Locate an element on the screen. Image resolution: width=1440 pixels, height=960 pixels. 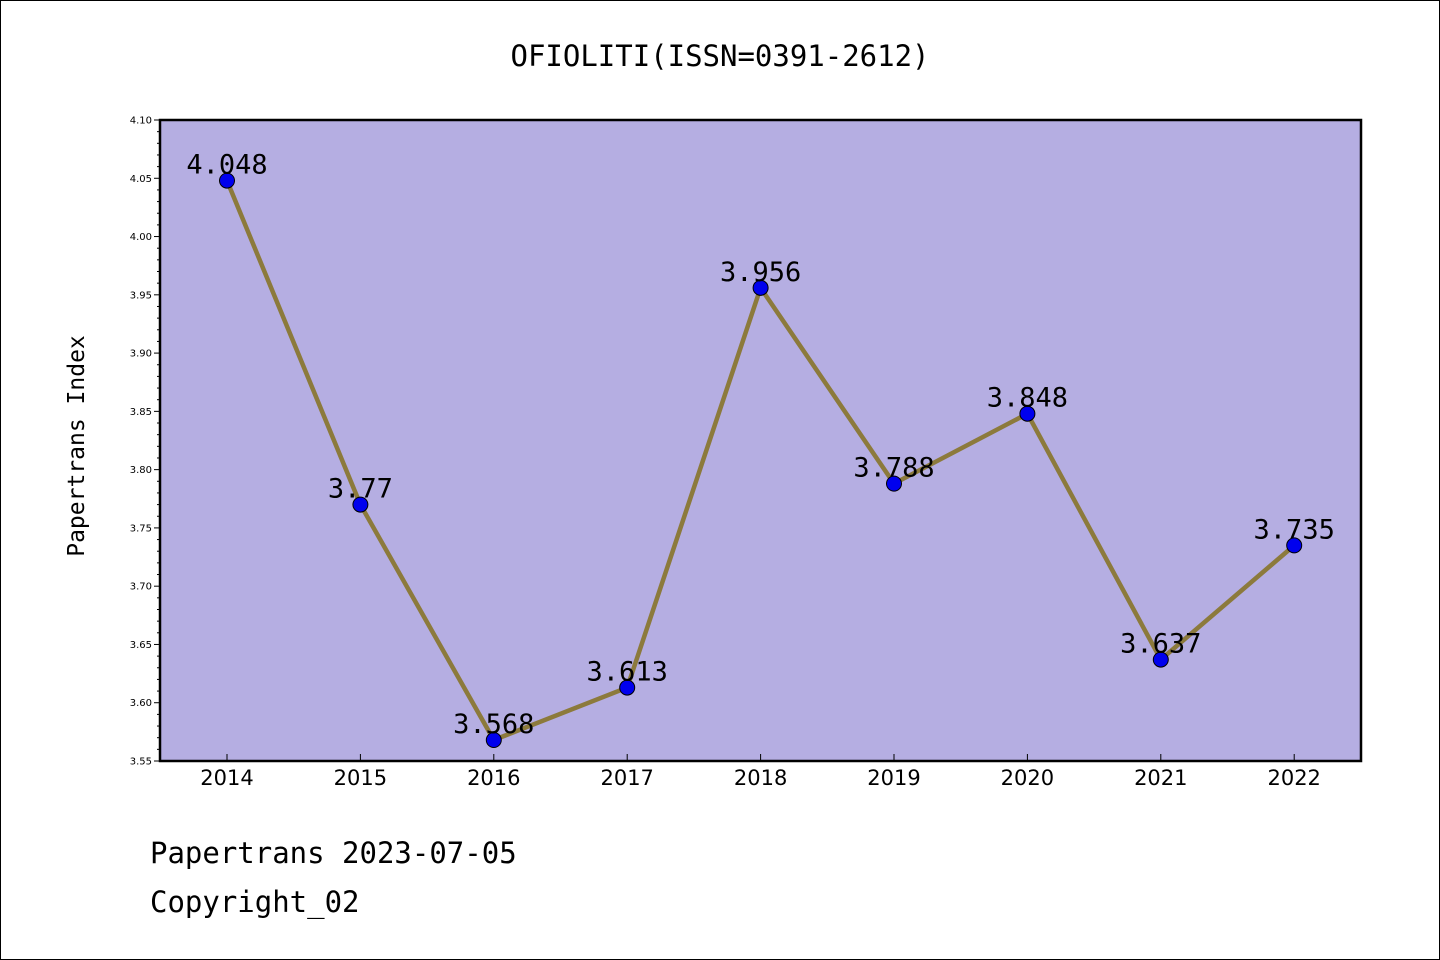
y-tick-label: 3.85 is located at coordinates (141, 412).